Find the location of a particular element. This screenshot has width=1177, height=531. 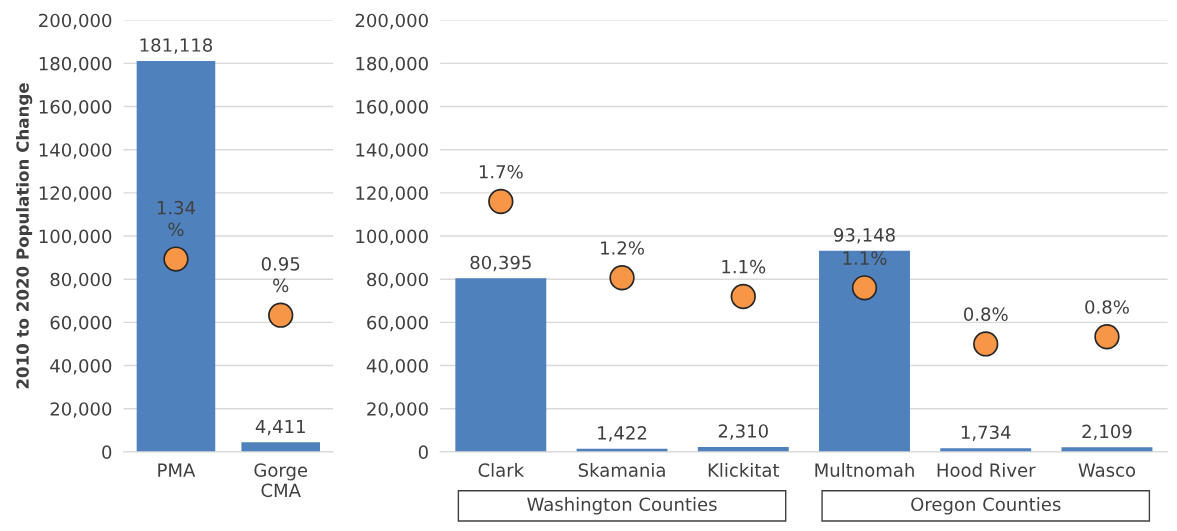

x-tick-label: Multnomah is located at coordinates (864, 469).